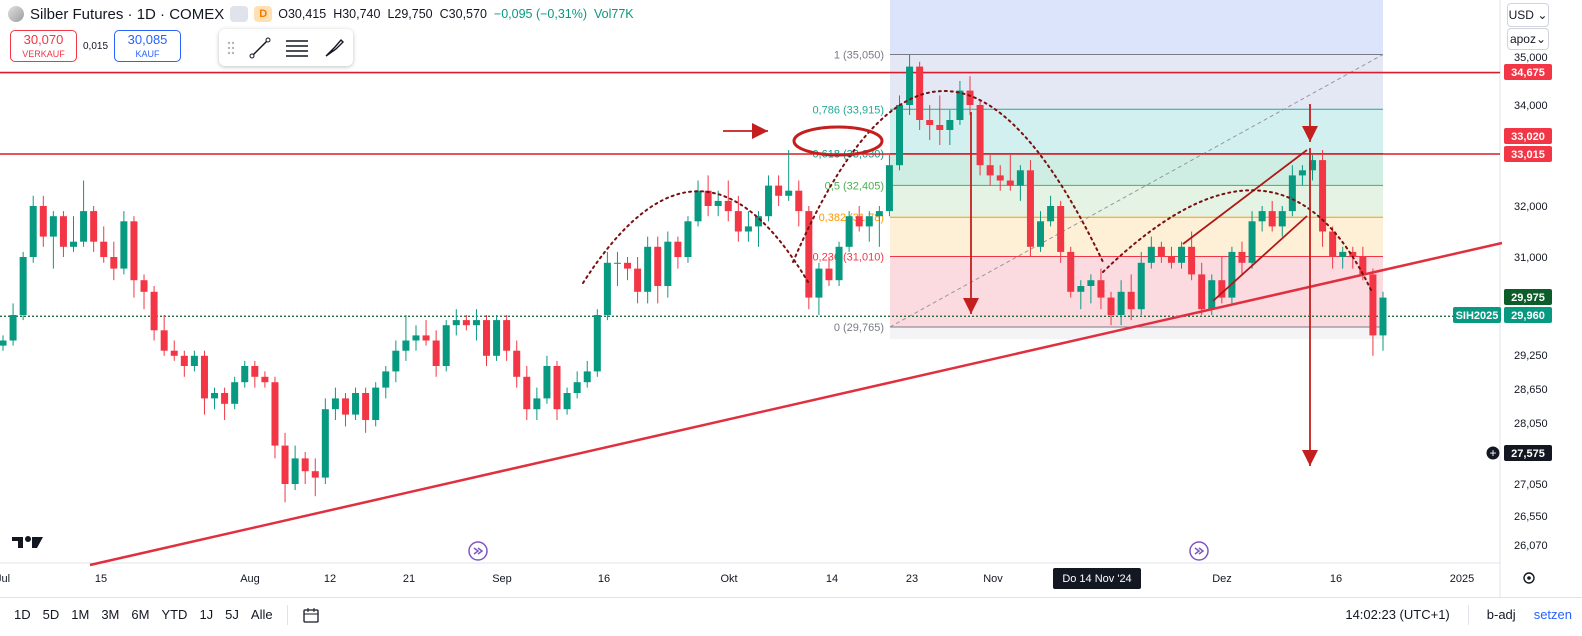 This screenshot has width=1582, height=636. I want to click on fib-tool-icon, so click(297, 48).